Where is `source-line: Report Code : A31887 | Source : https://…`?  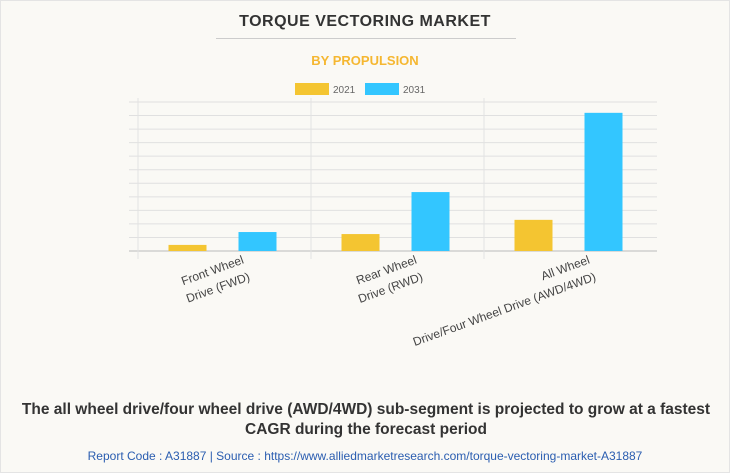
source-line: Report Code : A31887 | Source : https://… is located at coordinates (365, 456).